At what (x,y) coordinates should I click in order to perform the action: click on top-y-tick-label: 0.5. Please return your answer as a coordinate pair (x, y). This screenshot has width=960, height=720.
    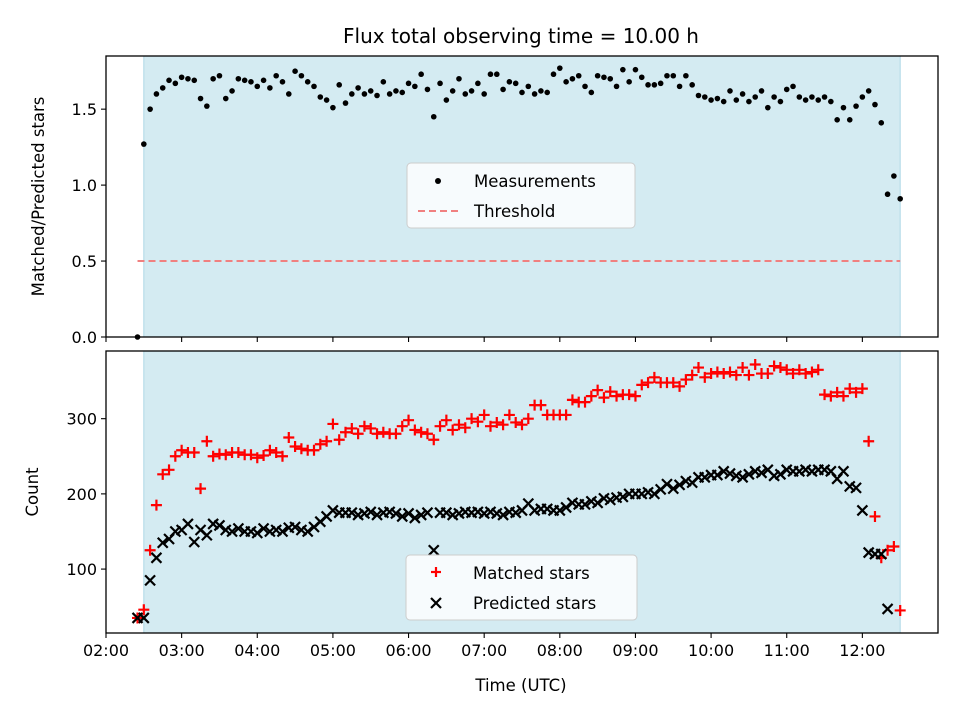
    Looking at the image, I should click on (84, 261).